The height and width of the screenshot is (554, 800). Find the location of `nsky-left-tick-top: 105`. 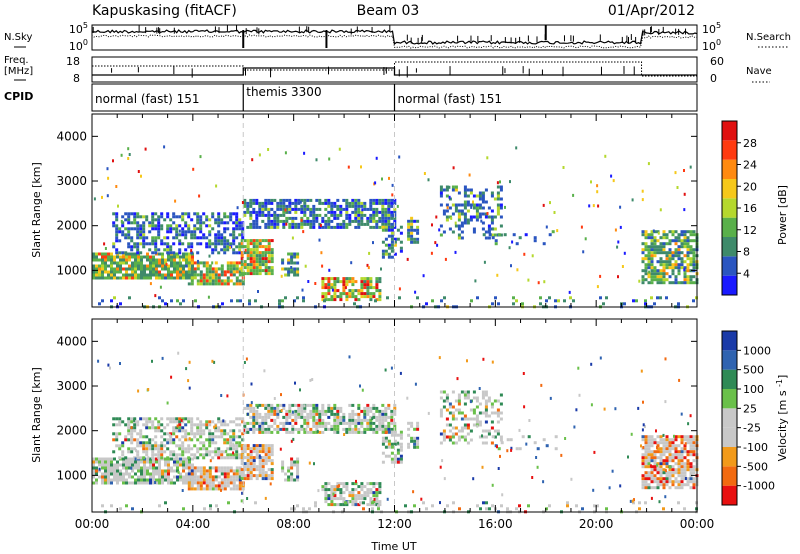

nsky-left-tick-top: 105 is located at coordinates (78, 28).